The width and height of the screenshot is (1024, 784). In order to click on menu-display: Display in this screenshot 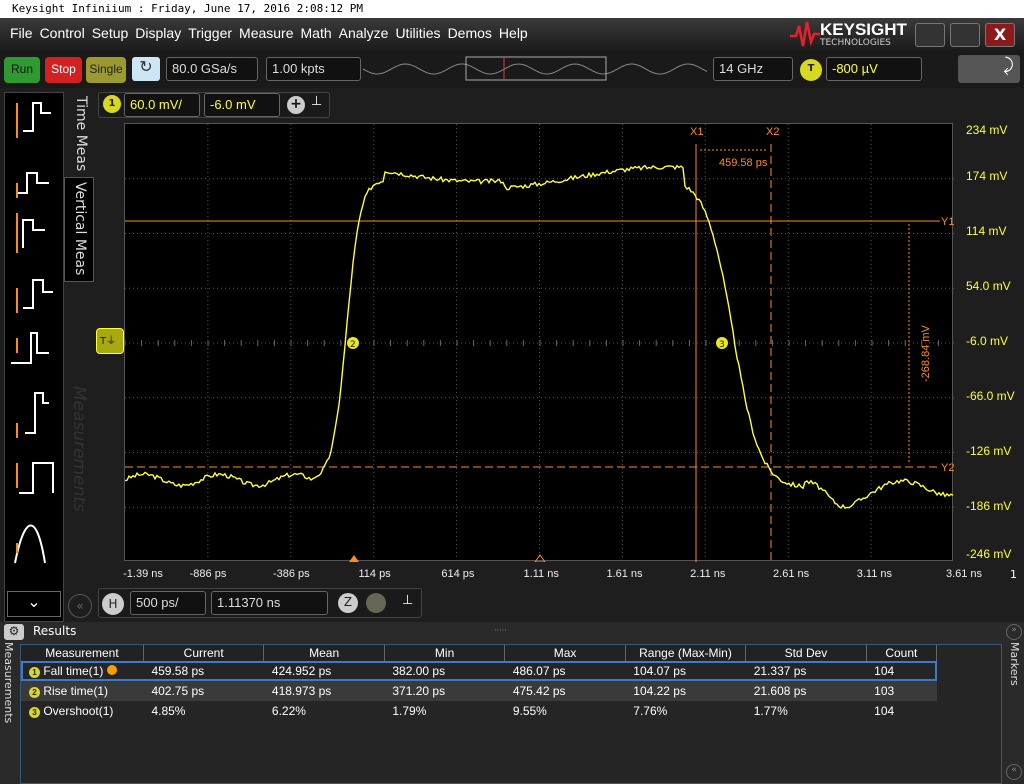, I will do `click(158, 33)`.